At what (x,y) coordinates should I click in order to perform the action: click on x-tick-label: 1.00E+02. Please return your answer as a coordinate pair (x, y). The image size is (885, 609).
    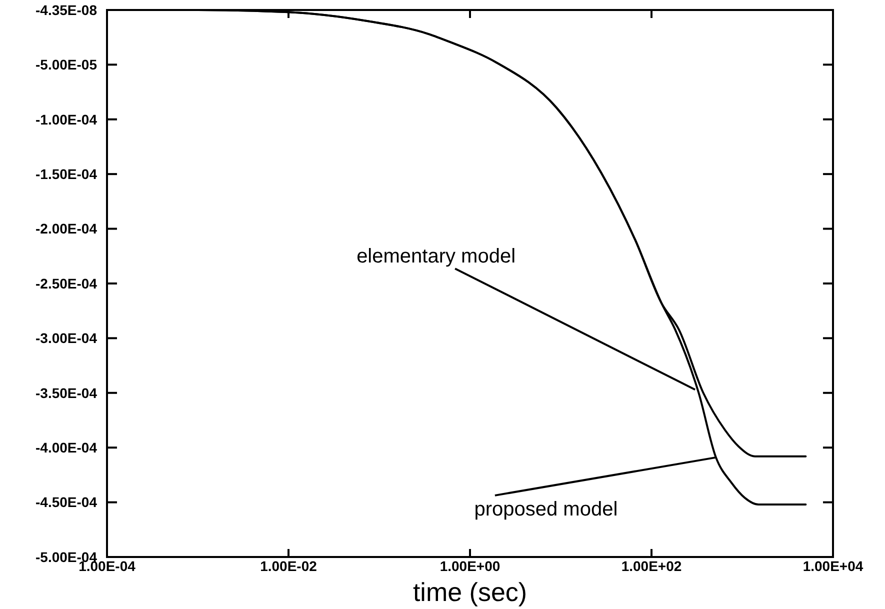
    Looking at the image, I should click on (651, 566).